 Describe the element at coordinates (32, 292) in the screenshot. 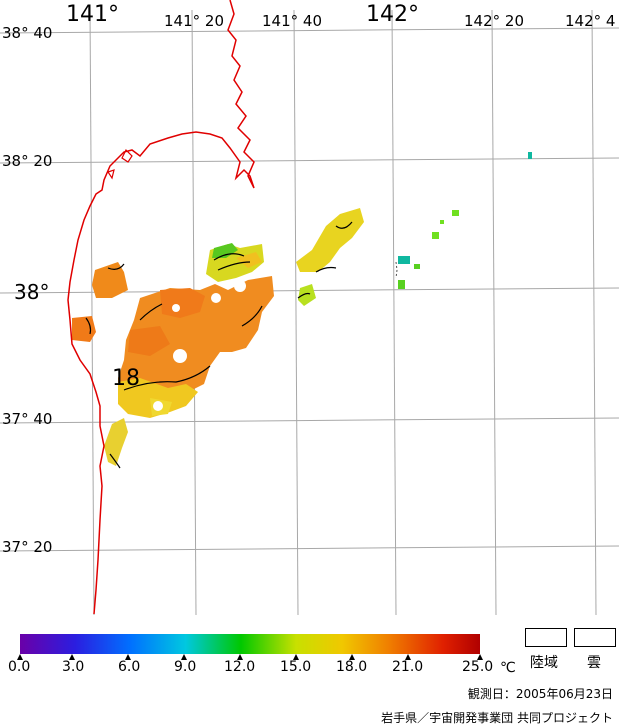

I see `lat-label-38: 38°` at that location.